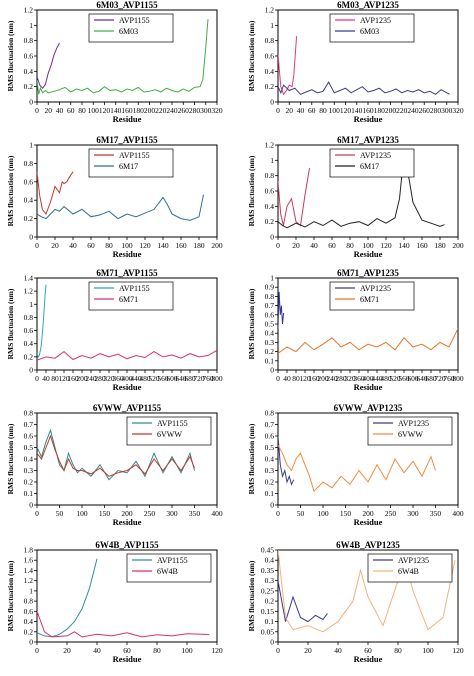 Image resolution: width=474 pixels, height=676 pixels. I want to click on x-tick-label: 200, so click(127, 513).